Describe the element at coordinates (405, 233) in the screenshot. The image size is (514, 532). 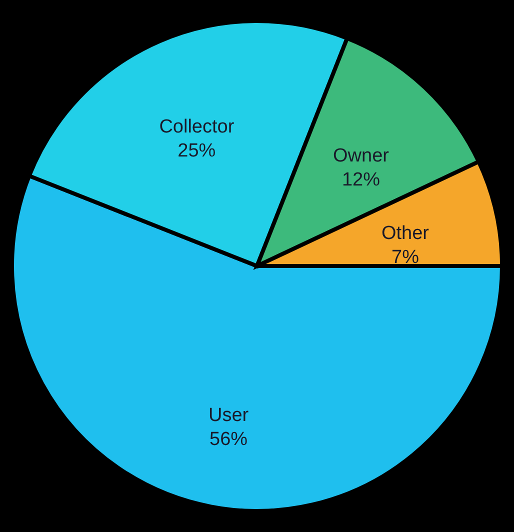
I see `slice-label: Other` at that location.